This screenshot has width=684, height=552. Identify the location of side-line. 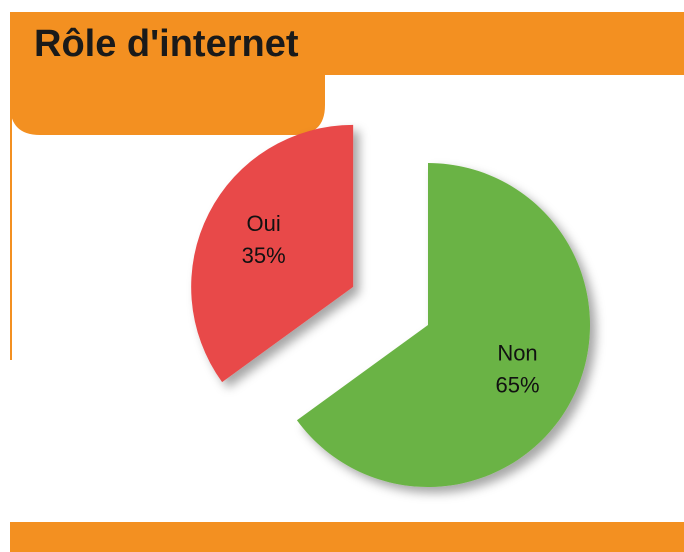
(11, 217).